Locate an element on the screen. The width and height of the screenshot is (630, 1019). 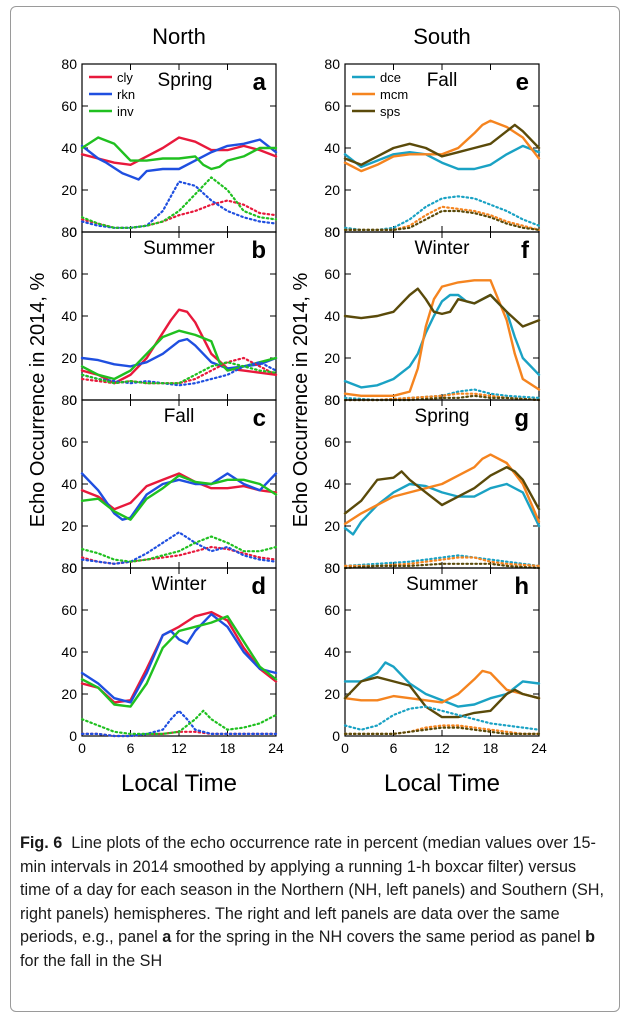
caption-panel-b: b is located at coordinates (590, 937).